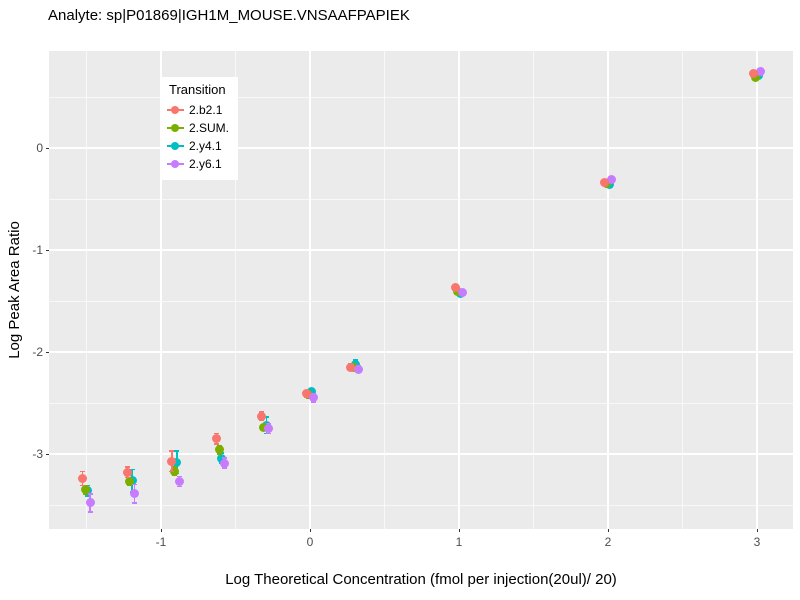 The height and width of the screenshot is (600, 800). I want to click on legend-item: 2.b2.1, so click(198, 110).